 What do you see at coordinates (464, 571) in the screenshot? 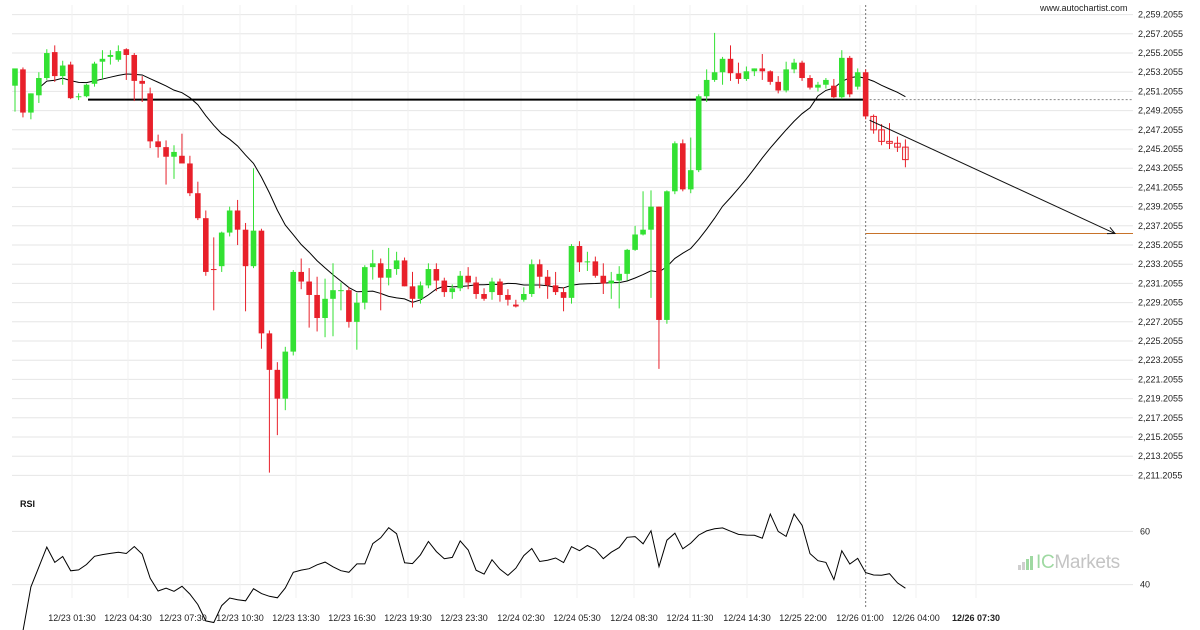
I see `rsi-line` at bounding box center [464, 571].